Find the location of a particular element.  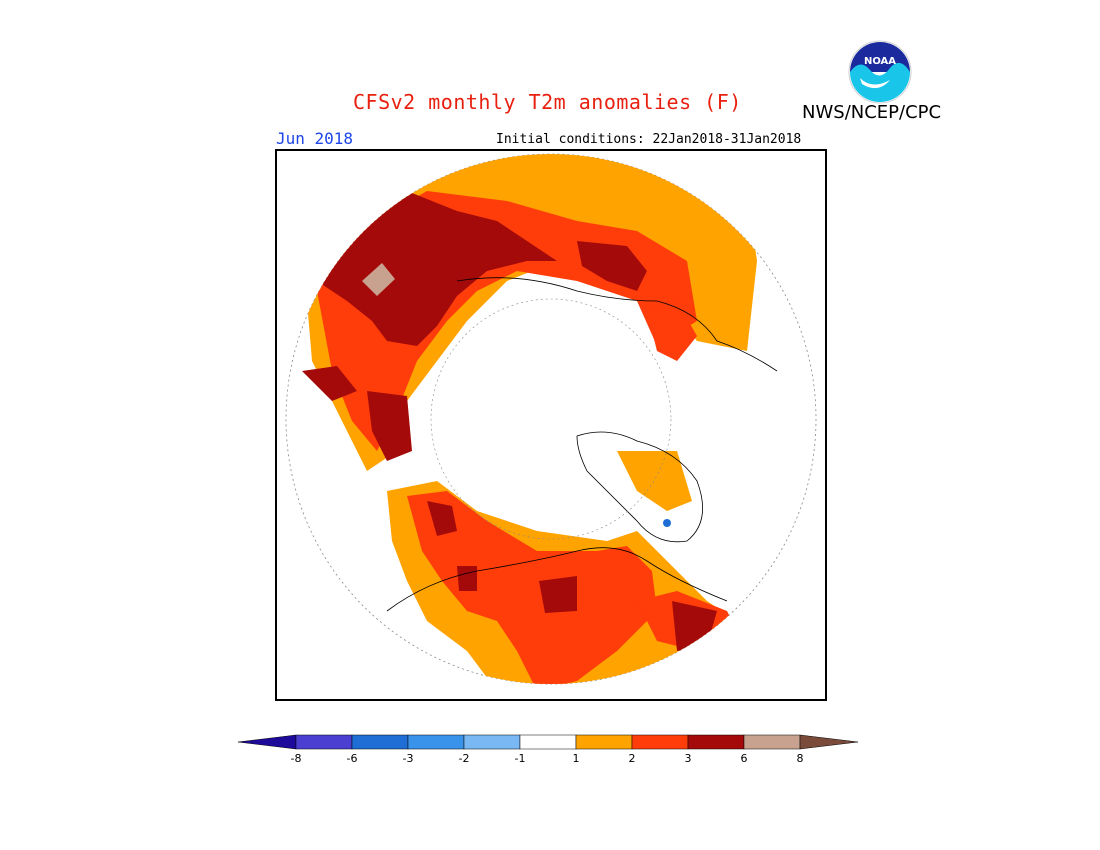

colorbar-label: -3 is located at coordinates (408, 758).